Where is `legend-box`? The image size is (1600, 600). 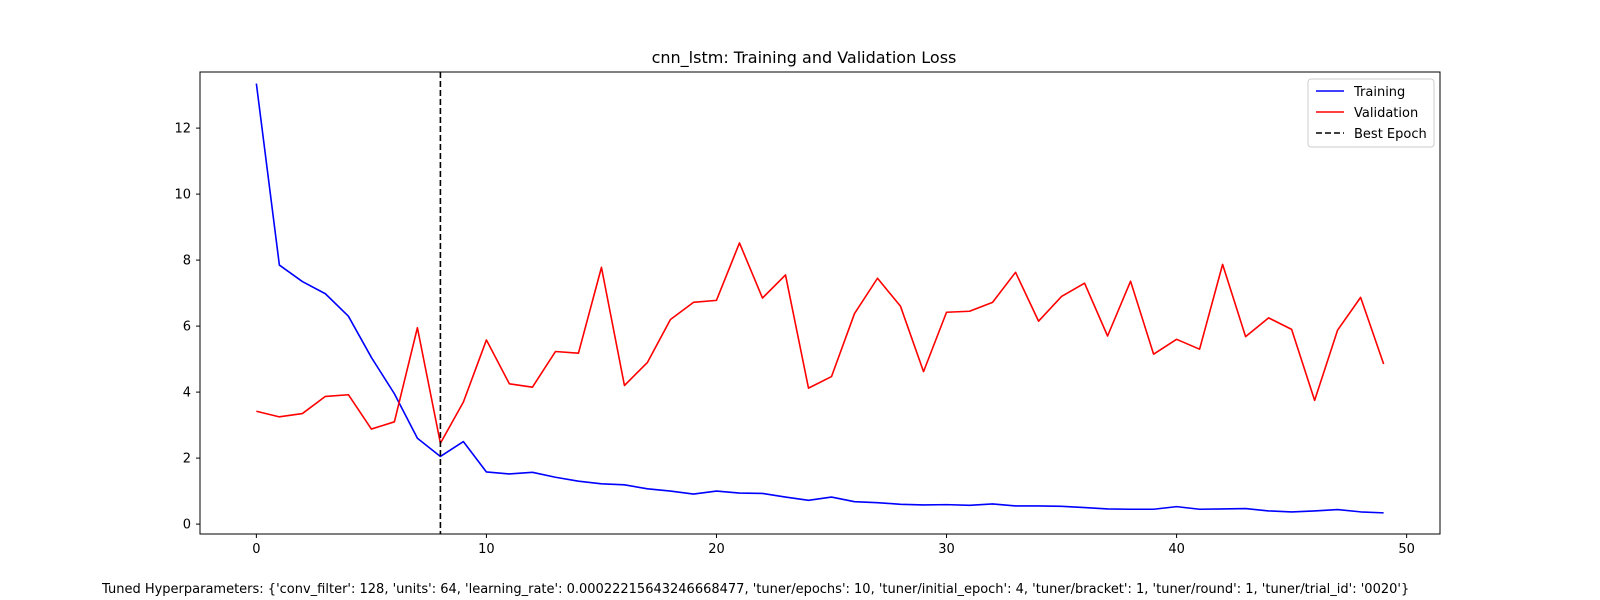
legend-box is located at coordinates (1371, 113).